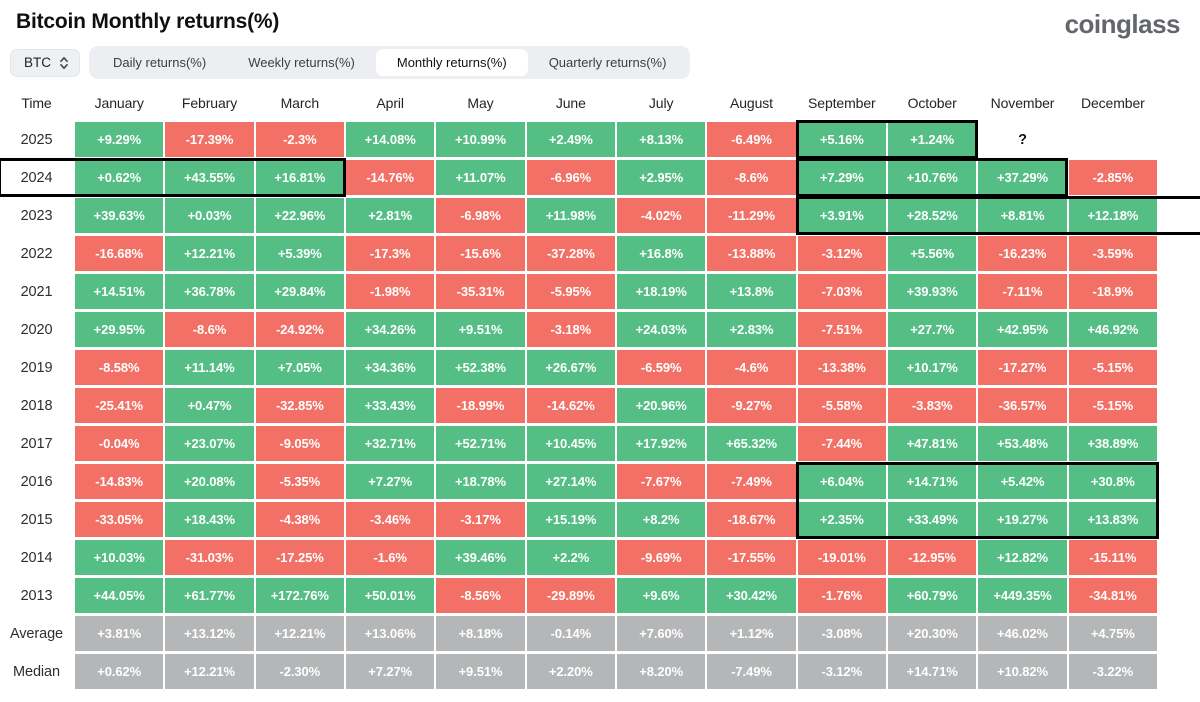  What do you see at coordinates (480, 595) in the screenshot?
I see `return-cell: -8.56%` at bounding box center [480, 595].